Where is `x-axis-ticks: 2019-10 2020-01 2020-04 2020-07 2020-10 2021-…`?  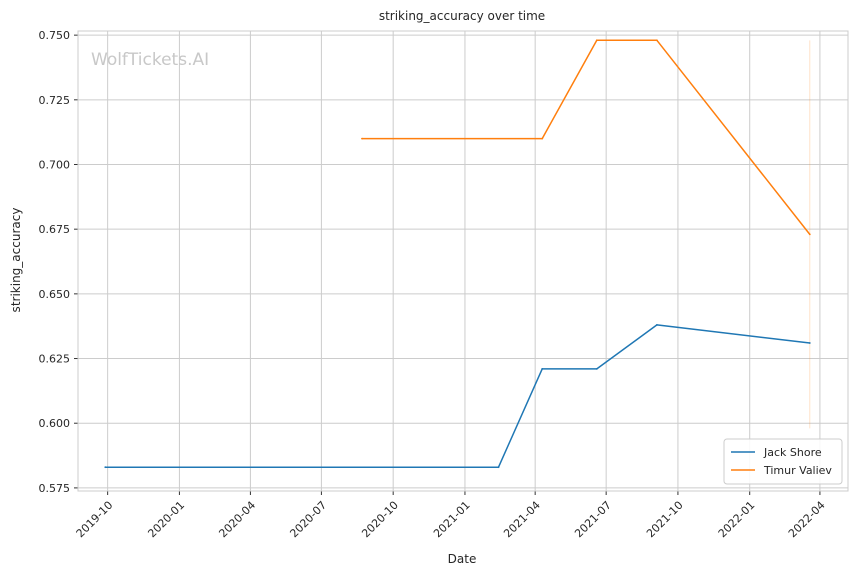 x-axis-ticks: 2019-10 2020-01 2020-04 2020-07 2020-10 2021-… is located at coordinates (451, 515).